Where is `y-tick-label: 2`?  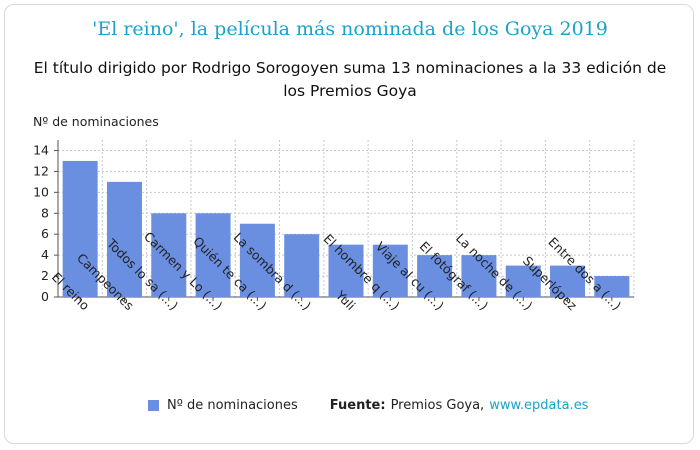 y-tick-label: 2 is located at coordinates (45, 275).